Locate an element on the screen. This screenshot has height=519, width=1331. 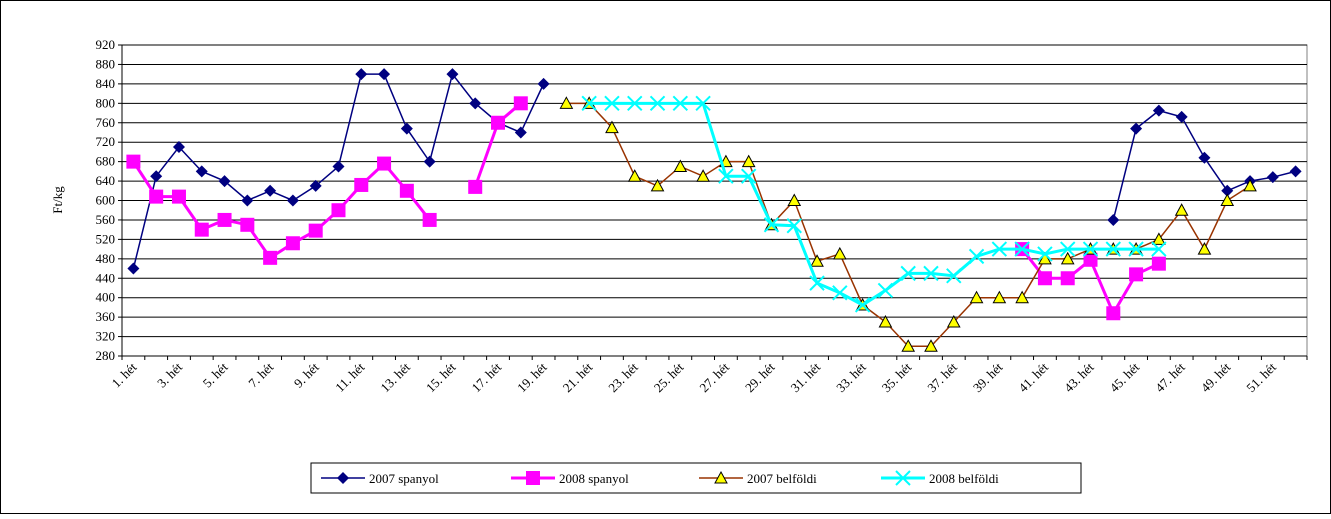
y-tick-label: 720 is located at coordinates (106, 141).